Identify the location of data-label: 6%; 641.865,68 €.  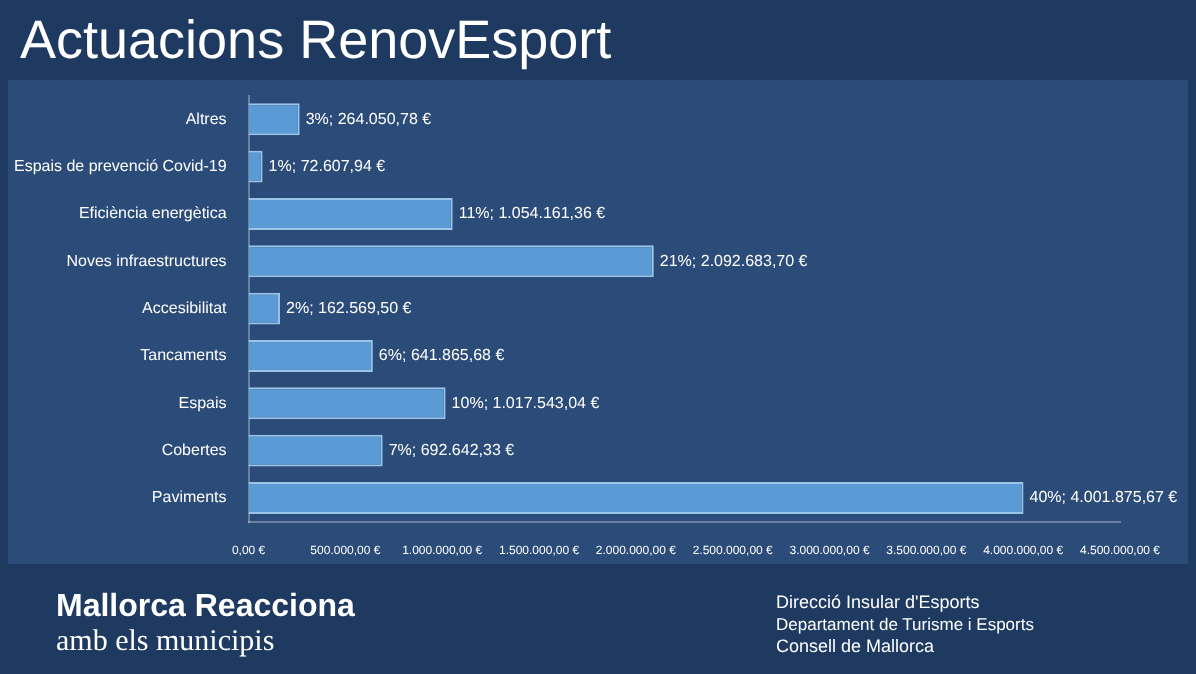
(442, 355).